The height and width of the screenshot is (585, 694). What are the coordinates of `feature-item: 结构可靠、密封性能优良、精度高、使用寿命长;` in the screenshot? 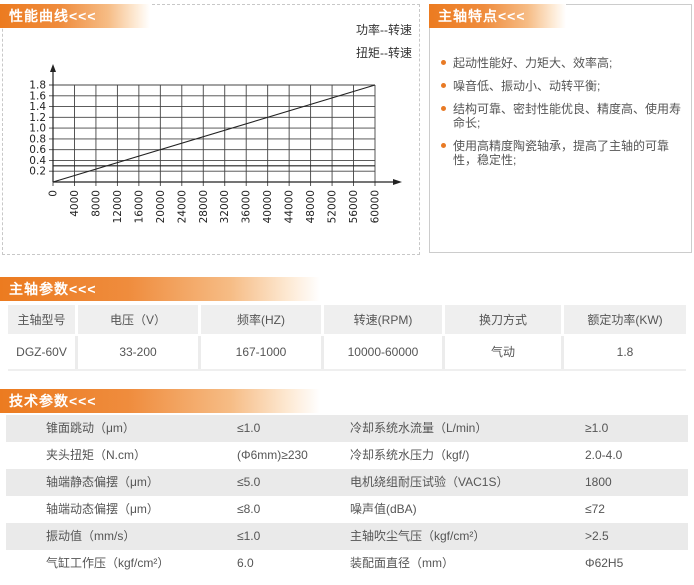 It's located at (563, 116).